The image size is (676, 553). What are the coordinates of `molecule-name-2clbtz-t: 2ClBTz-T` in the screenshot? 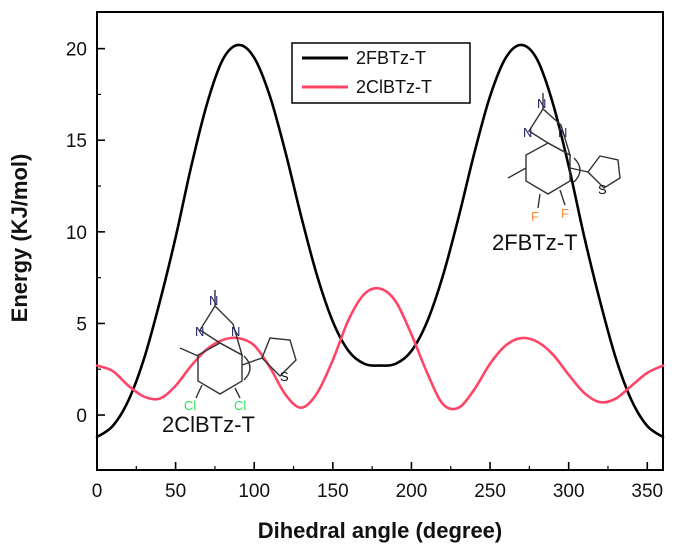 It's located at (208, 424).